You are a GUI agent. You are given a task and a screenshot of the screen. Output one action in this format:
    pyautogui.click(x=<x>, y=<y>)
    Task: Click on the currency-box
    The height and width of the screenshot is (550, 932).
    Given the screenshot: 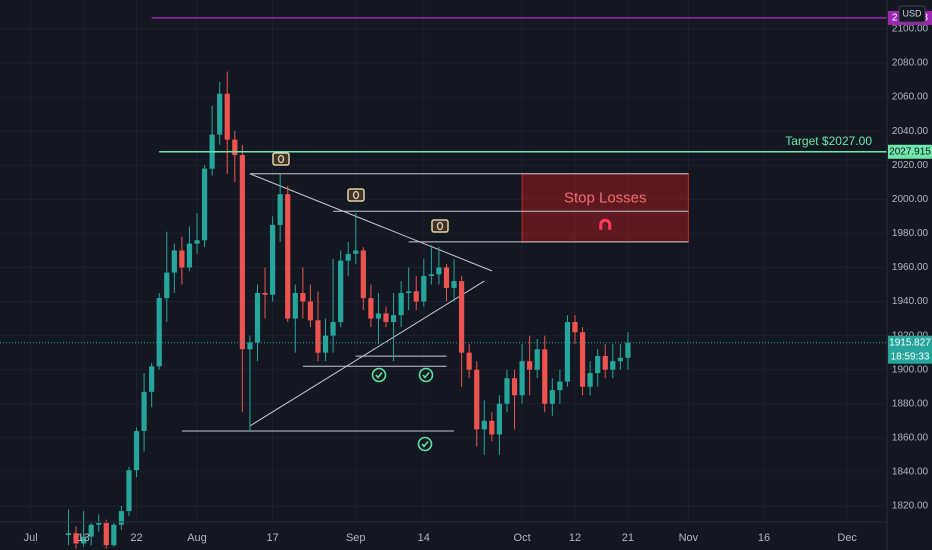 What is the action you would take?
    pyautogui.click(x=912, y=14)
    